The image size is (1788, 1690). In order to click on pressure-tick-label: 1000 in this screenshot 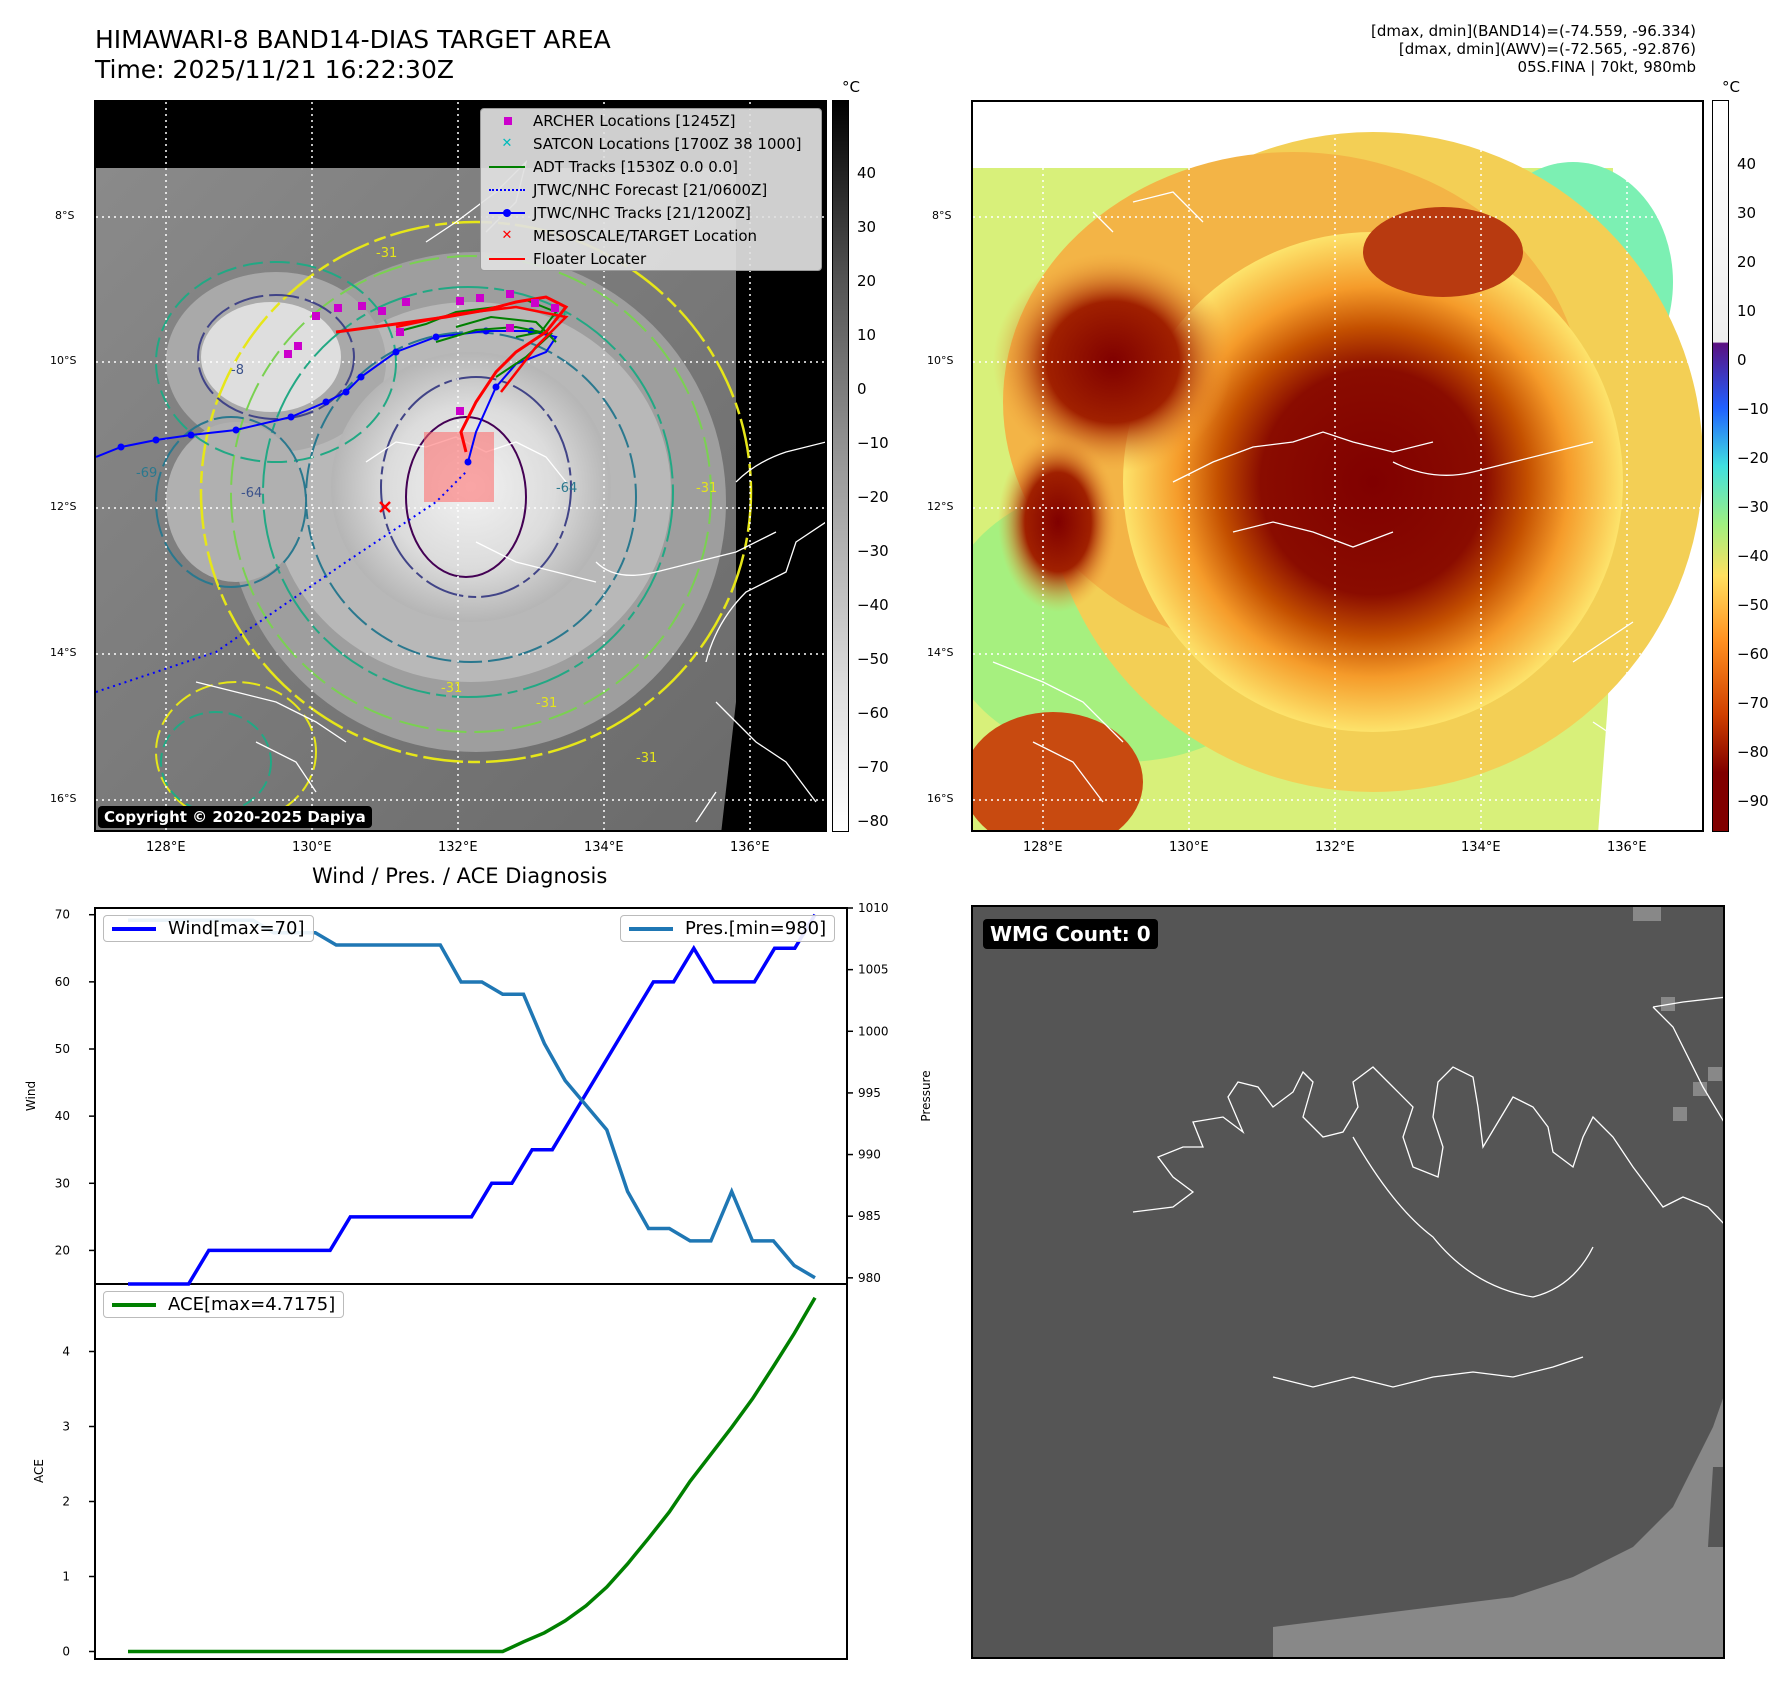, I will do `click(873, 1031)`.